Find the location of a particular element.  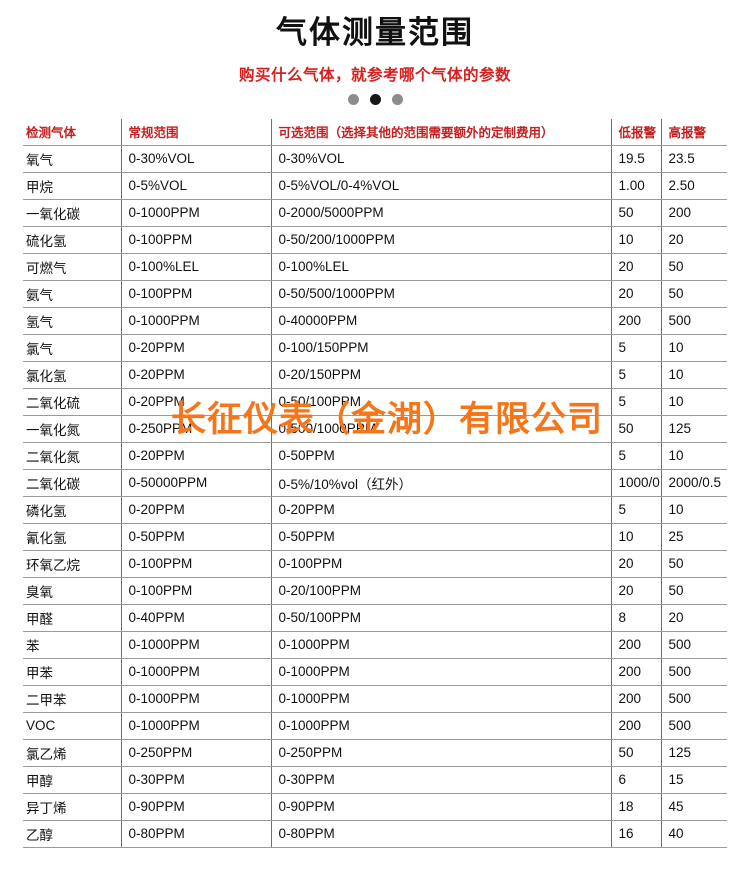

cell-optional-range: 0-20PPM is located at coordinates (441, 510).